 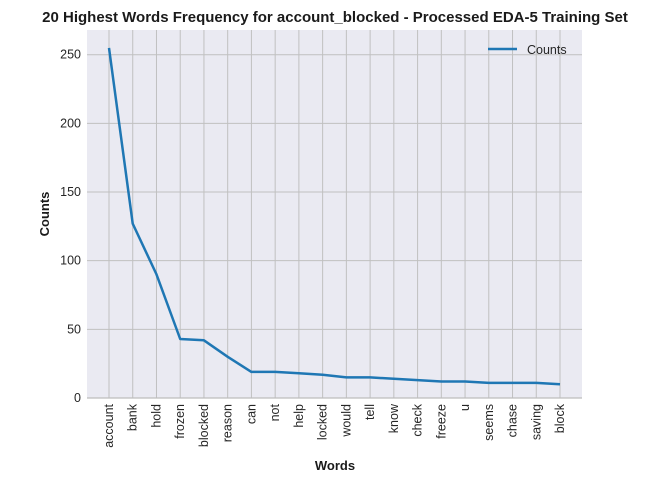 What do you see at coordinates (489, 422) in the screenshot?
I see `x-tick-label: seems` at bounding box center [489, 422].